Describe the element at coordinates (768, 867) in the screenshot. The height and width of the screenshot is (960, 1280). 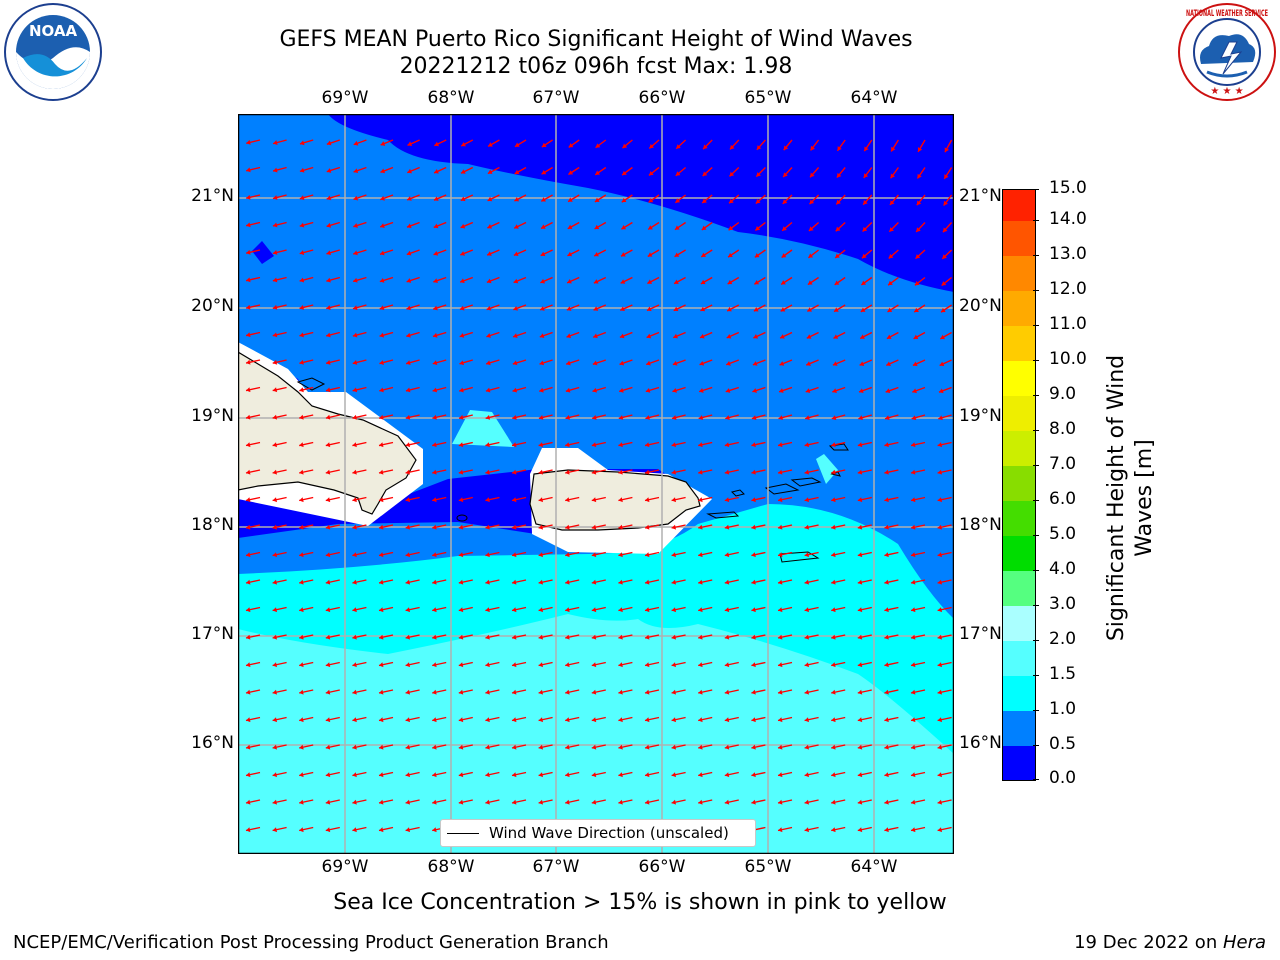
I see `lon-label-bottom-65w: 65°W` at that location.